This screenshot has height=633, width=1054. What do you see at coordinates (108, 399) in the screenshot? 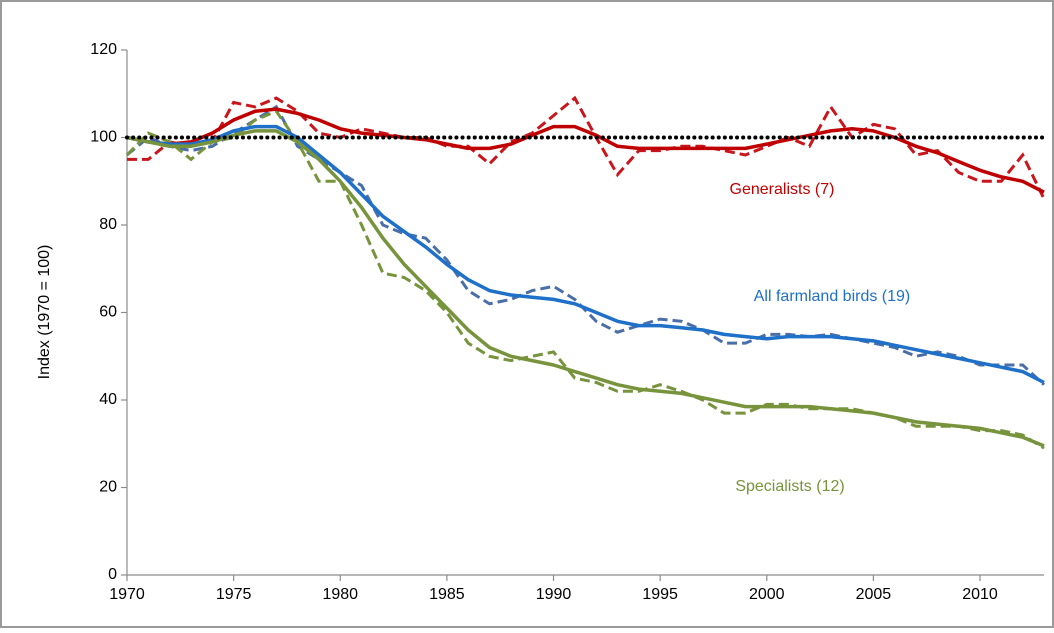
I see `y-tick-label: 40` at bounding box center [108, 399].